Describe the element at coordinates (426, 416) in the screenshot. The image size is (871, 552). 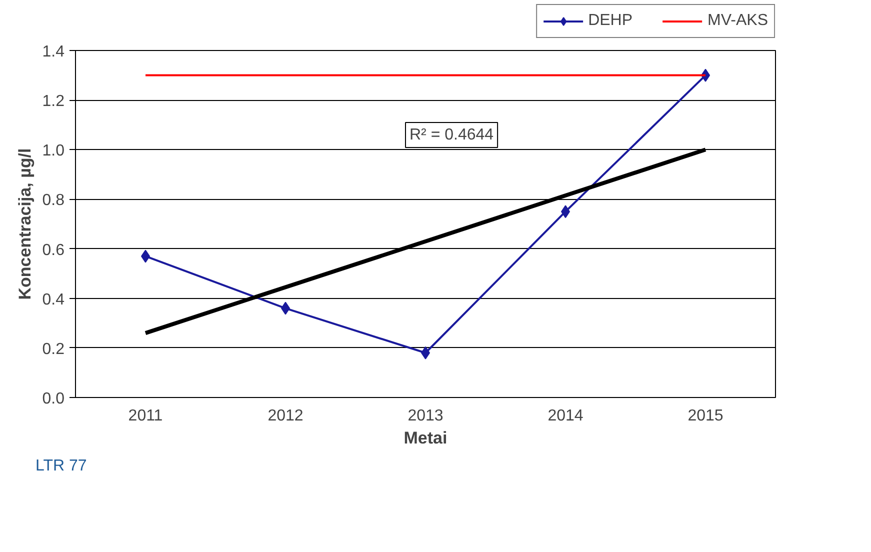
I see `x-tick-label: 2013` at that location.